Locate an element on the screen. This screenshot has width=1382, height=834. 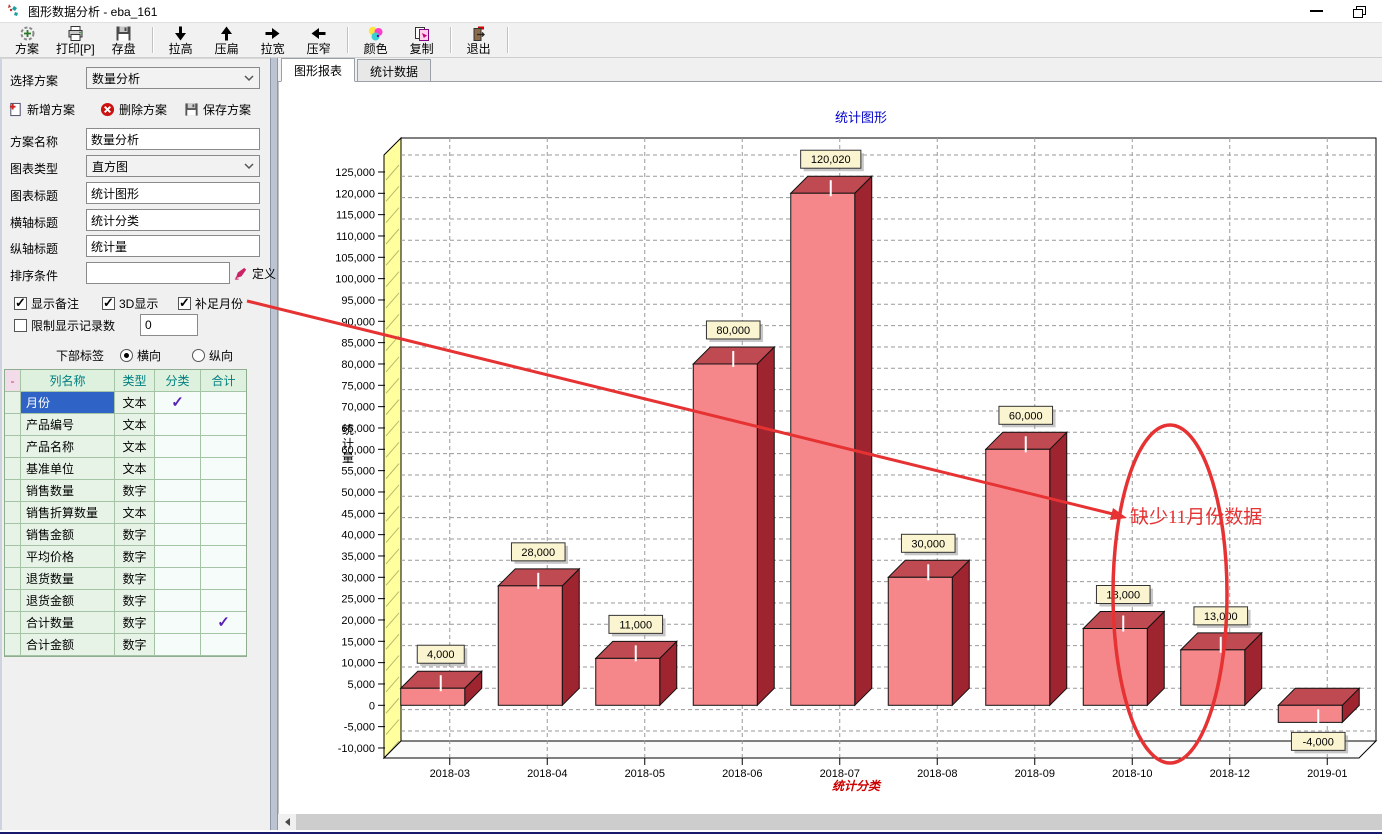
tab-graph-report: 图形报表 is located at coordinates (318, 70).